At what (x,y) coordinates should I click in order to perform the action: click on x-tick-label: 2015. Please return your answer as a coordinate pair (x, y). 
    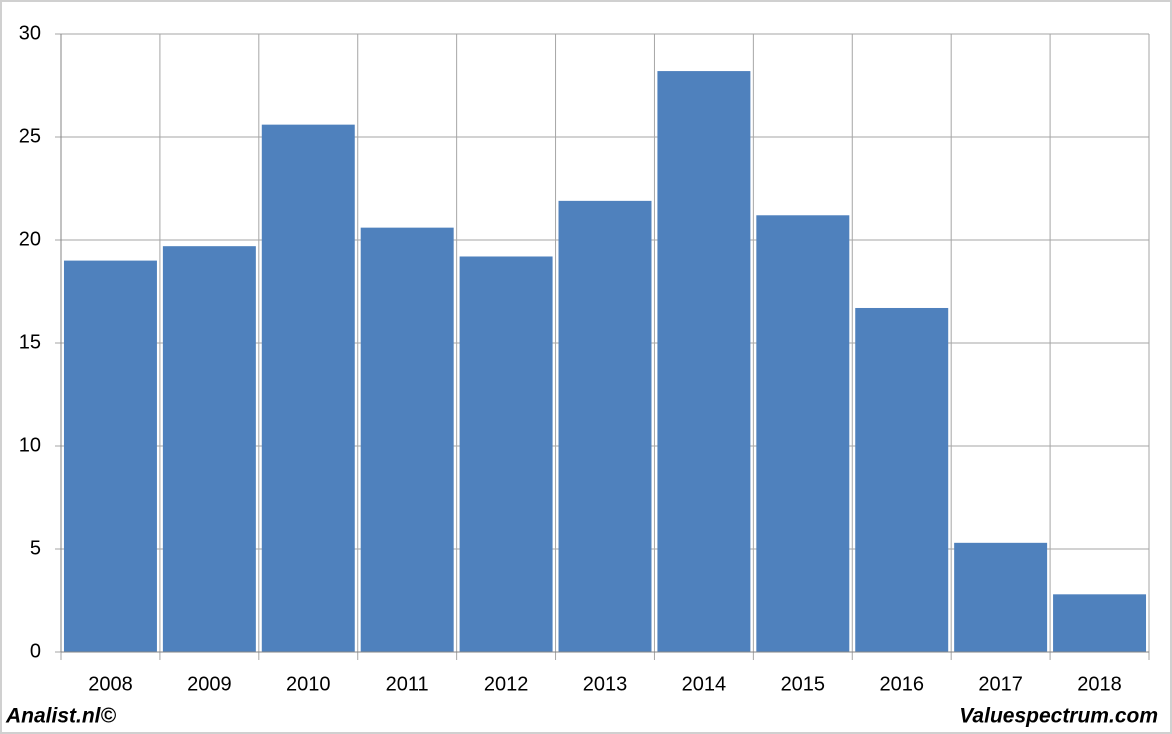
    Looking at the image, I should click on (803, 684).